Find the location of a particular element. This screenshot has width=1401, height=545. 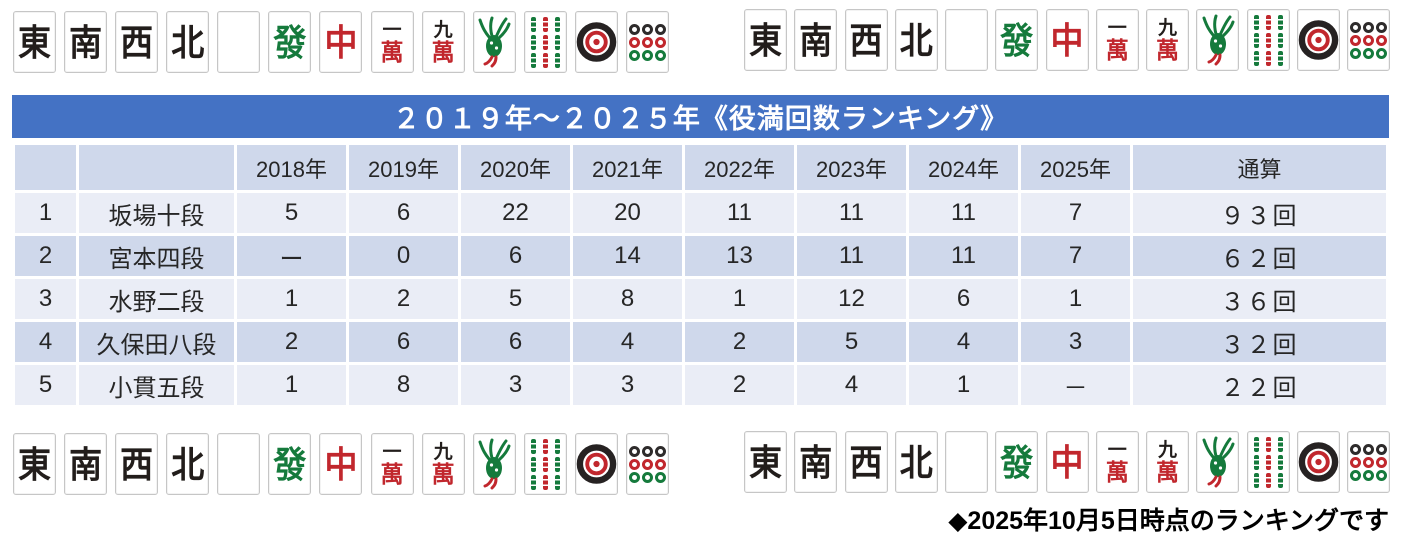

rank-cell: 1 is located at coordinates (45, 213).